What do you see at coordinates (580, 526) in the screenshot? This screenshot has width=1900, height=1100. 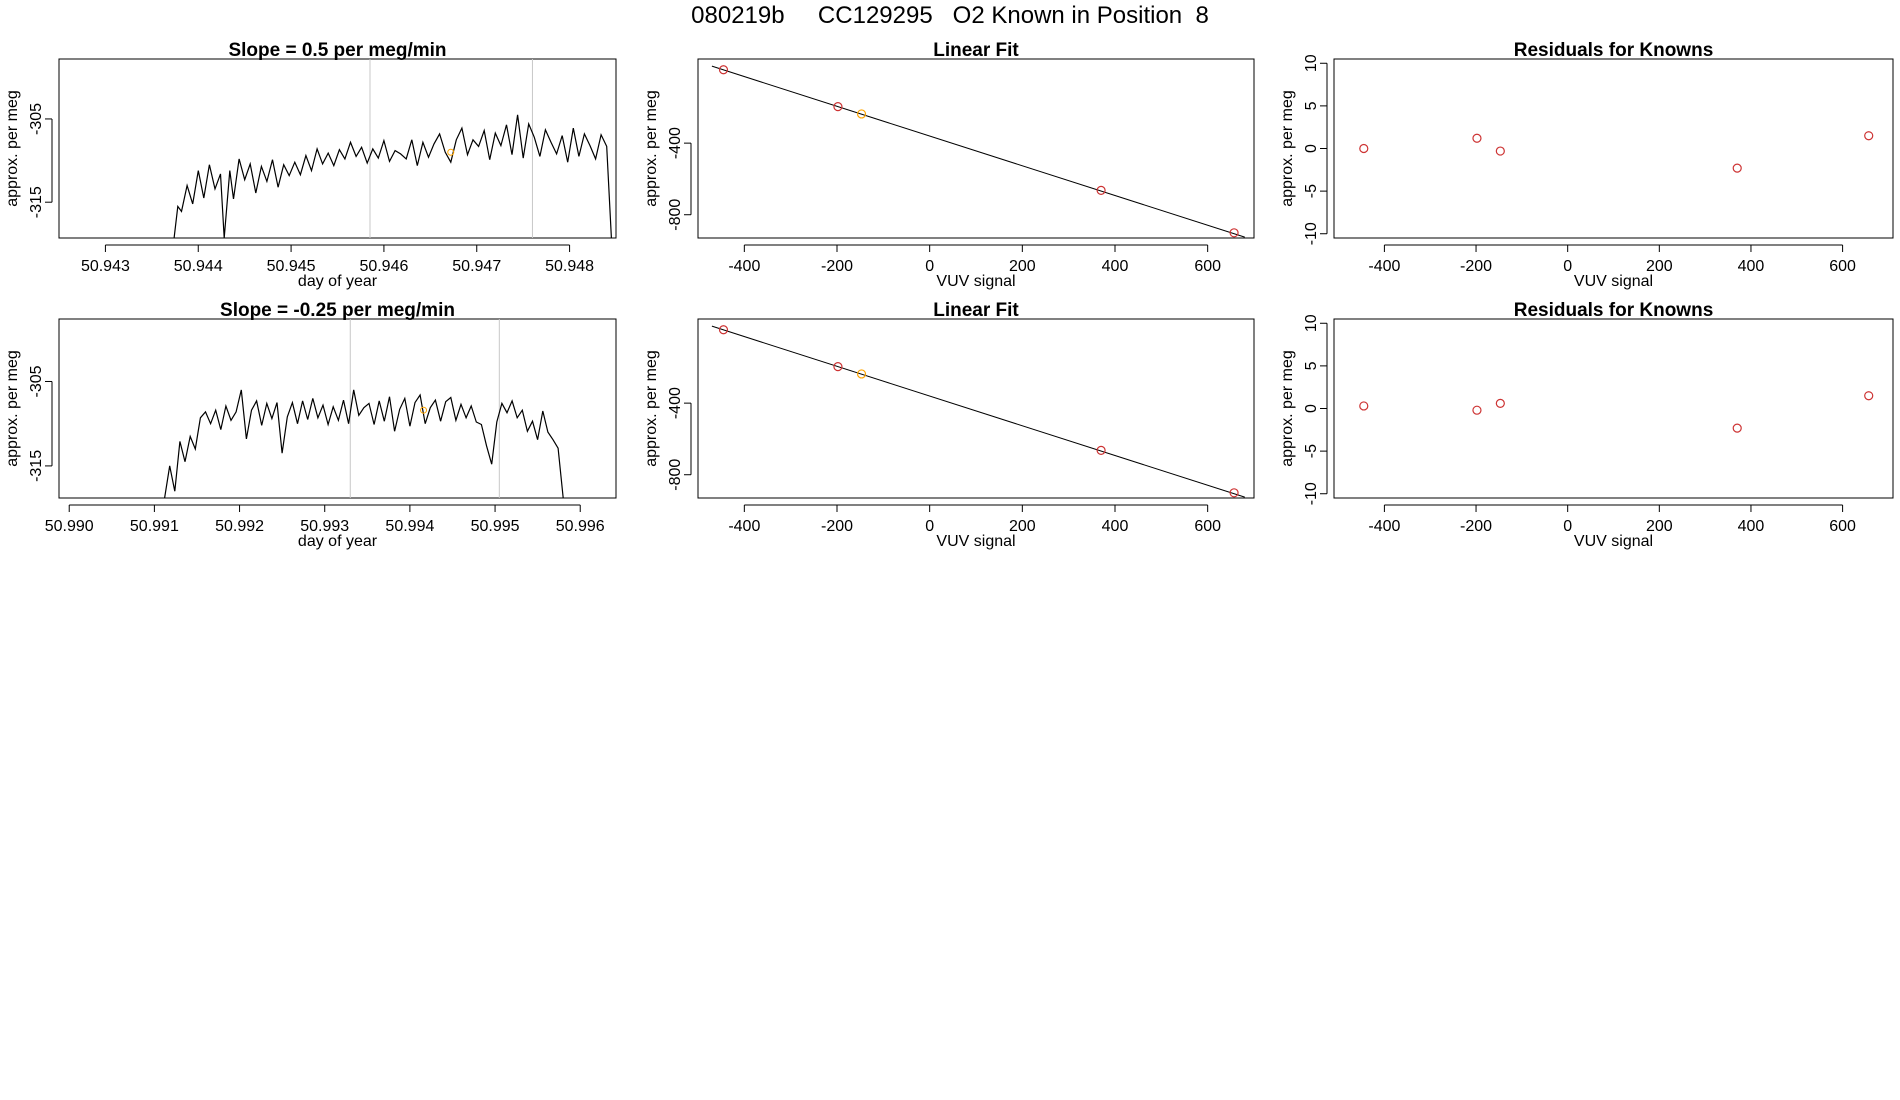 I see `x-tick-label: 50.996` at bounding box center [580, 526].